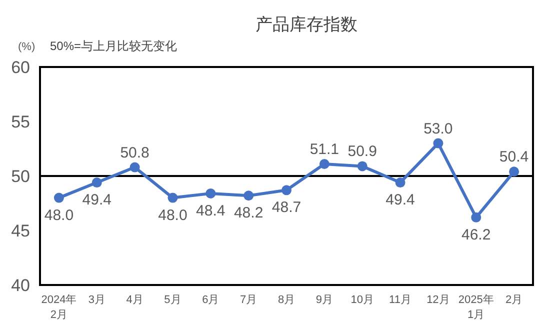  Describe the element at coordinates (287, 207) in the screenshot. I see `data-label: 48.7` at that location.